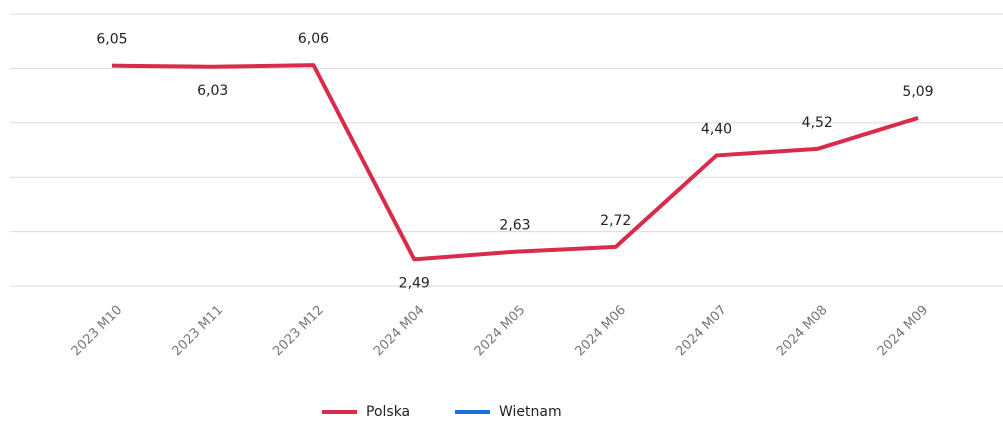 The height and width of the screenshot is (421, 1003). What do you see at coordinates (399, 331) in the screenshot?
I see `x-tick-label: 2024 M04` at bounding box center [399, 331].